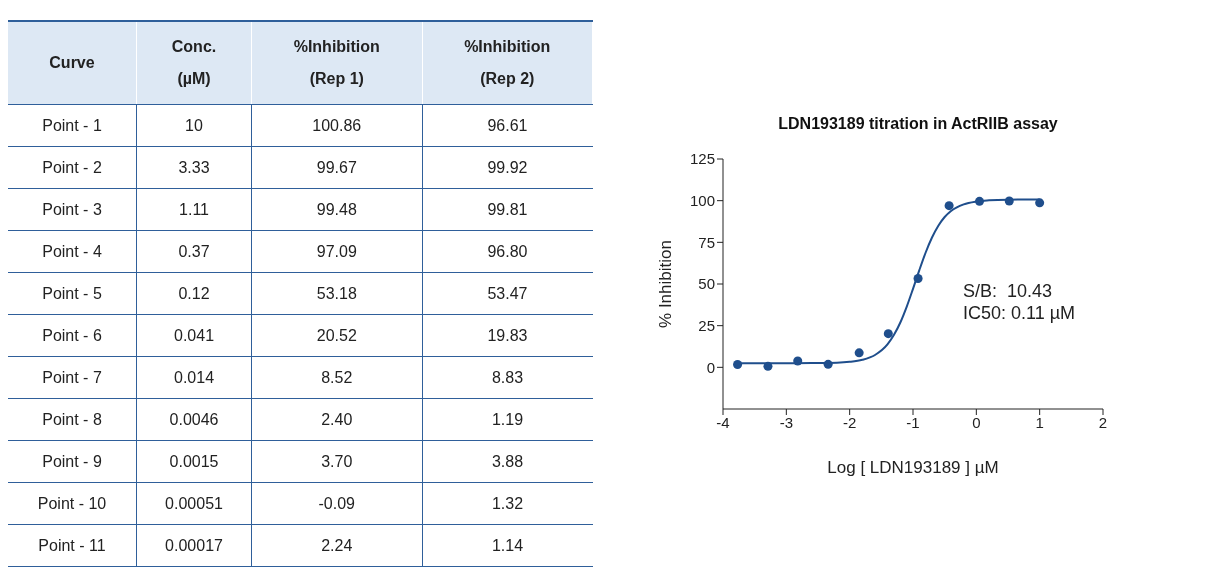 This screenshot has width=1220, height=580. Describe the element at coordinates (507, 167) in the screenshot. I see `data-label: 99.92` at that location.